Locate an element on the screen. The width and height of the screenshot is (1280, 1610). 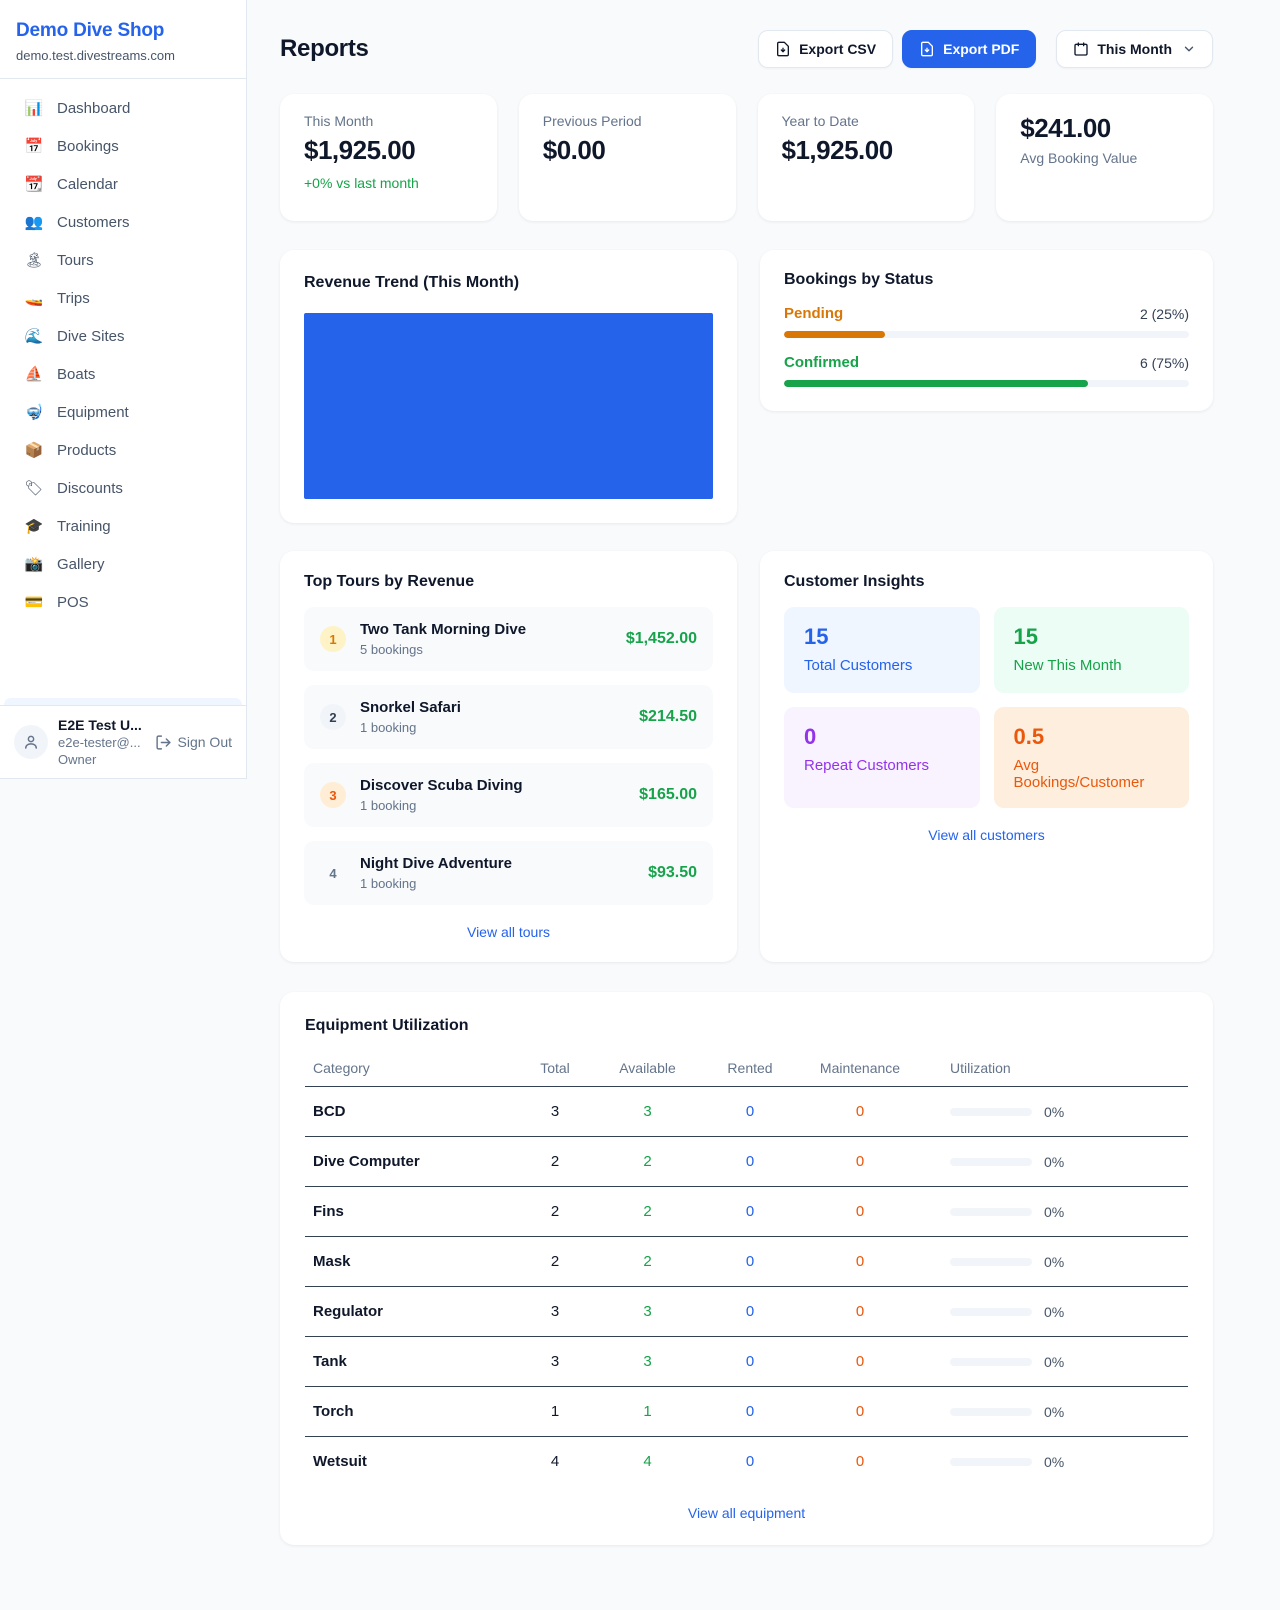
insight-cell: 0 Repeat Customers is located at coordinates (882, 757).